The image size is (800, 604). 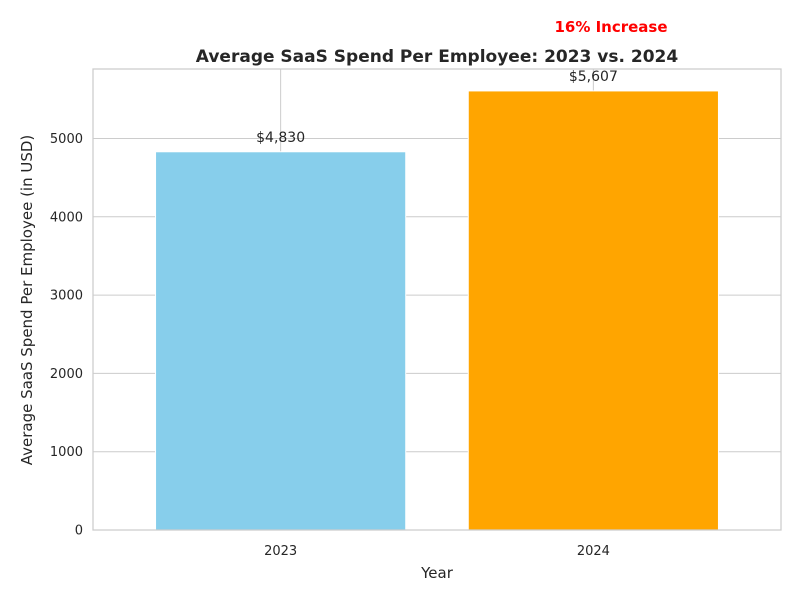 I want to click on annotation-increase: 16% Increase, so click(x=610, y=27).